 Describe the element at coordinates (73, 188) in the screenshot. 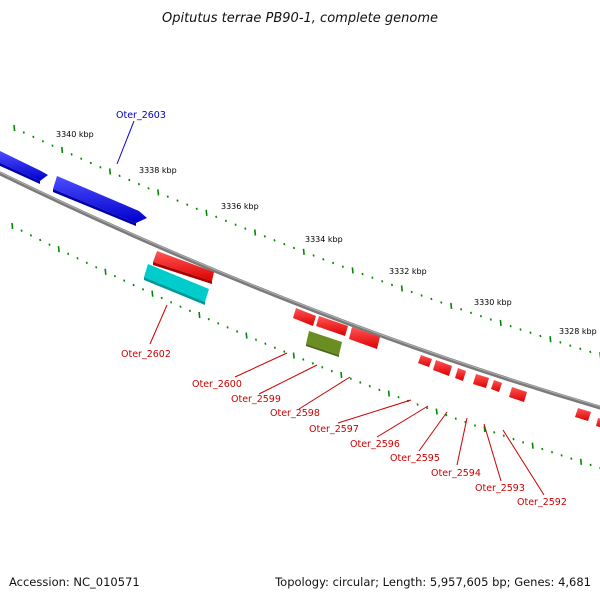

I see `forward-genes` at that location.